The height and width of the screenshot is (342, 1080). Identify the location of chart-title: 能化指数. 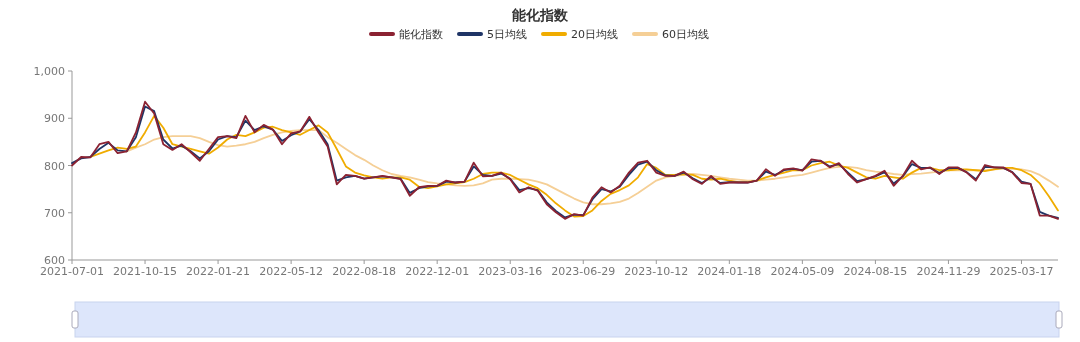
(540, 15).